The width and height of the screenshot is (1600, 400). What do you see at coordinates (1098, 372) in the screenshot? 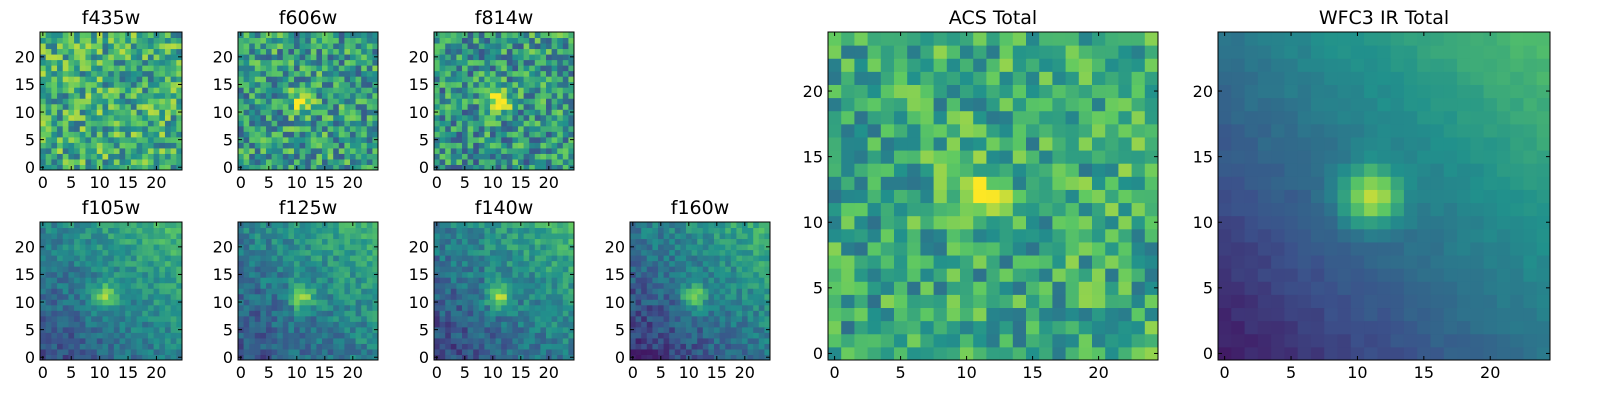
I see `x-tick-label: 20` at bounding box center [1098, 372].